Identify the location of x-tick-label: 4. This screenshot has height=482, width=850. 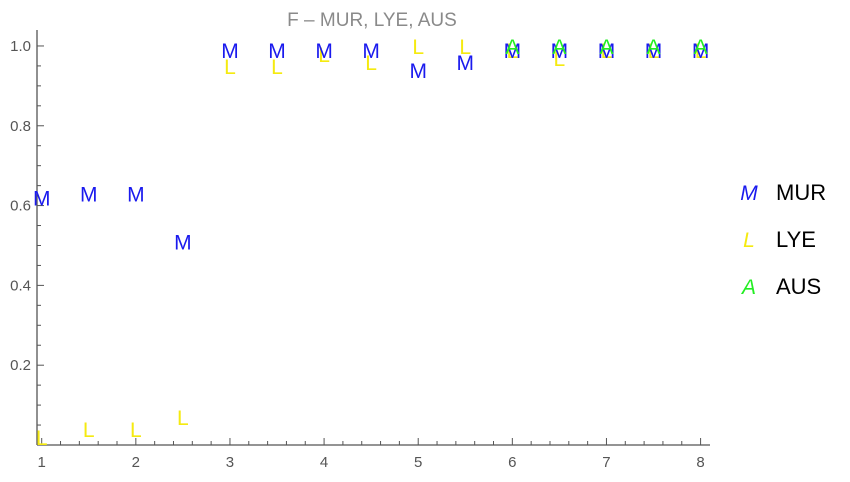
(324, 462).